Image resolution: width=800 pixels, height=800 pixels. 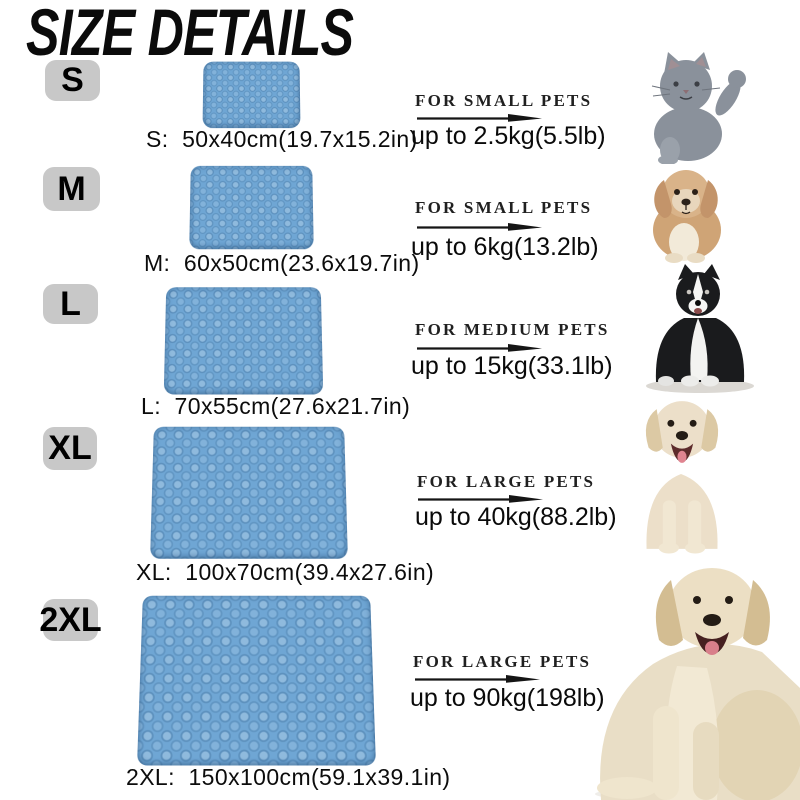 I want to click on weight-capacity-2xl: up to 90kg(198lb), so click(x=507, y=698).